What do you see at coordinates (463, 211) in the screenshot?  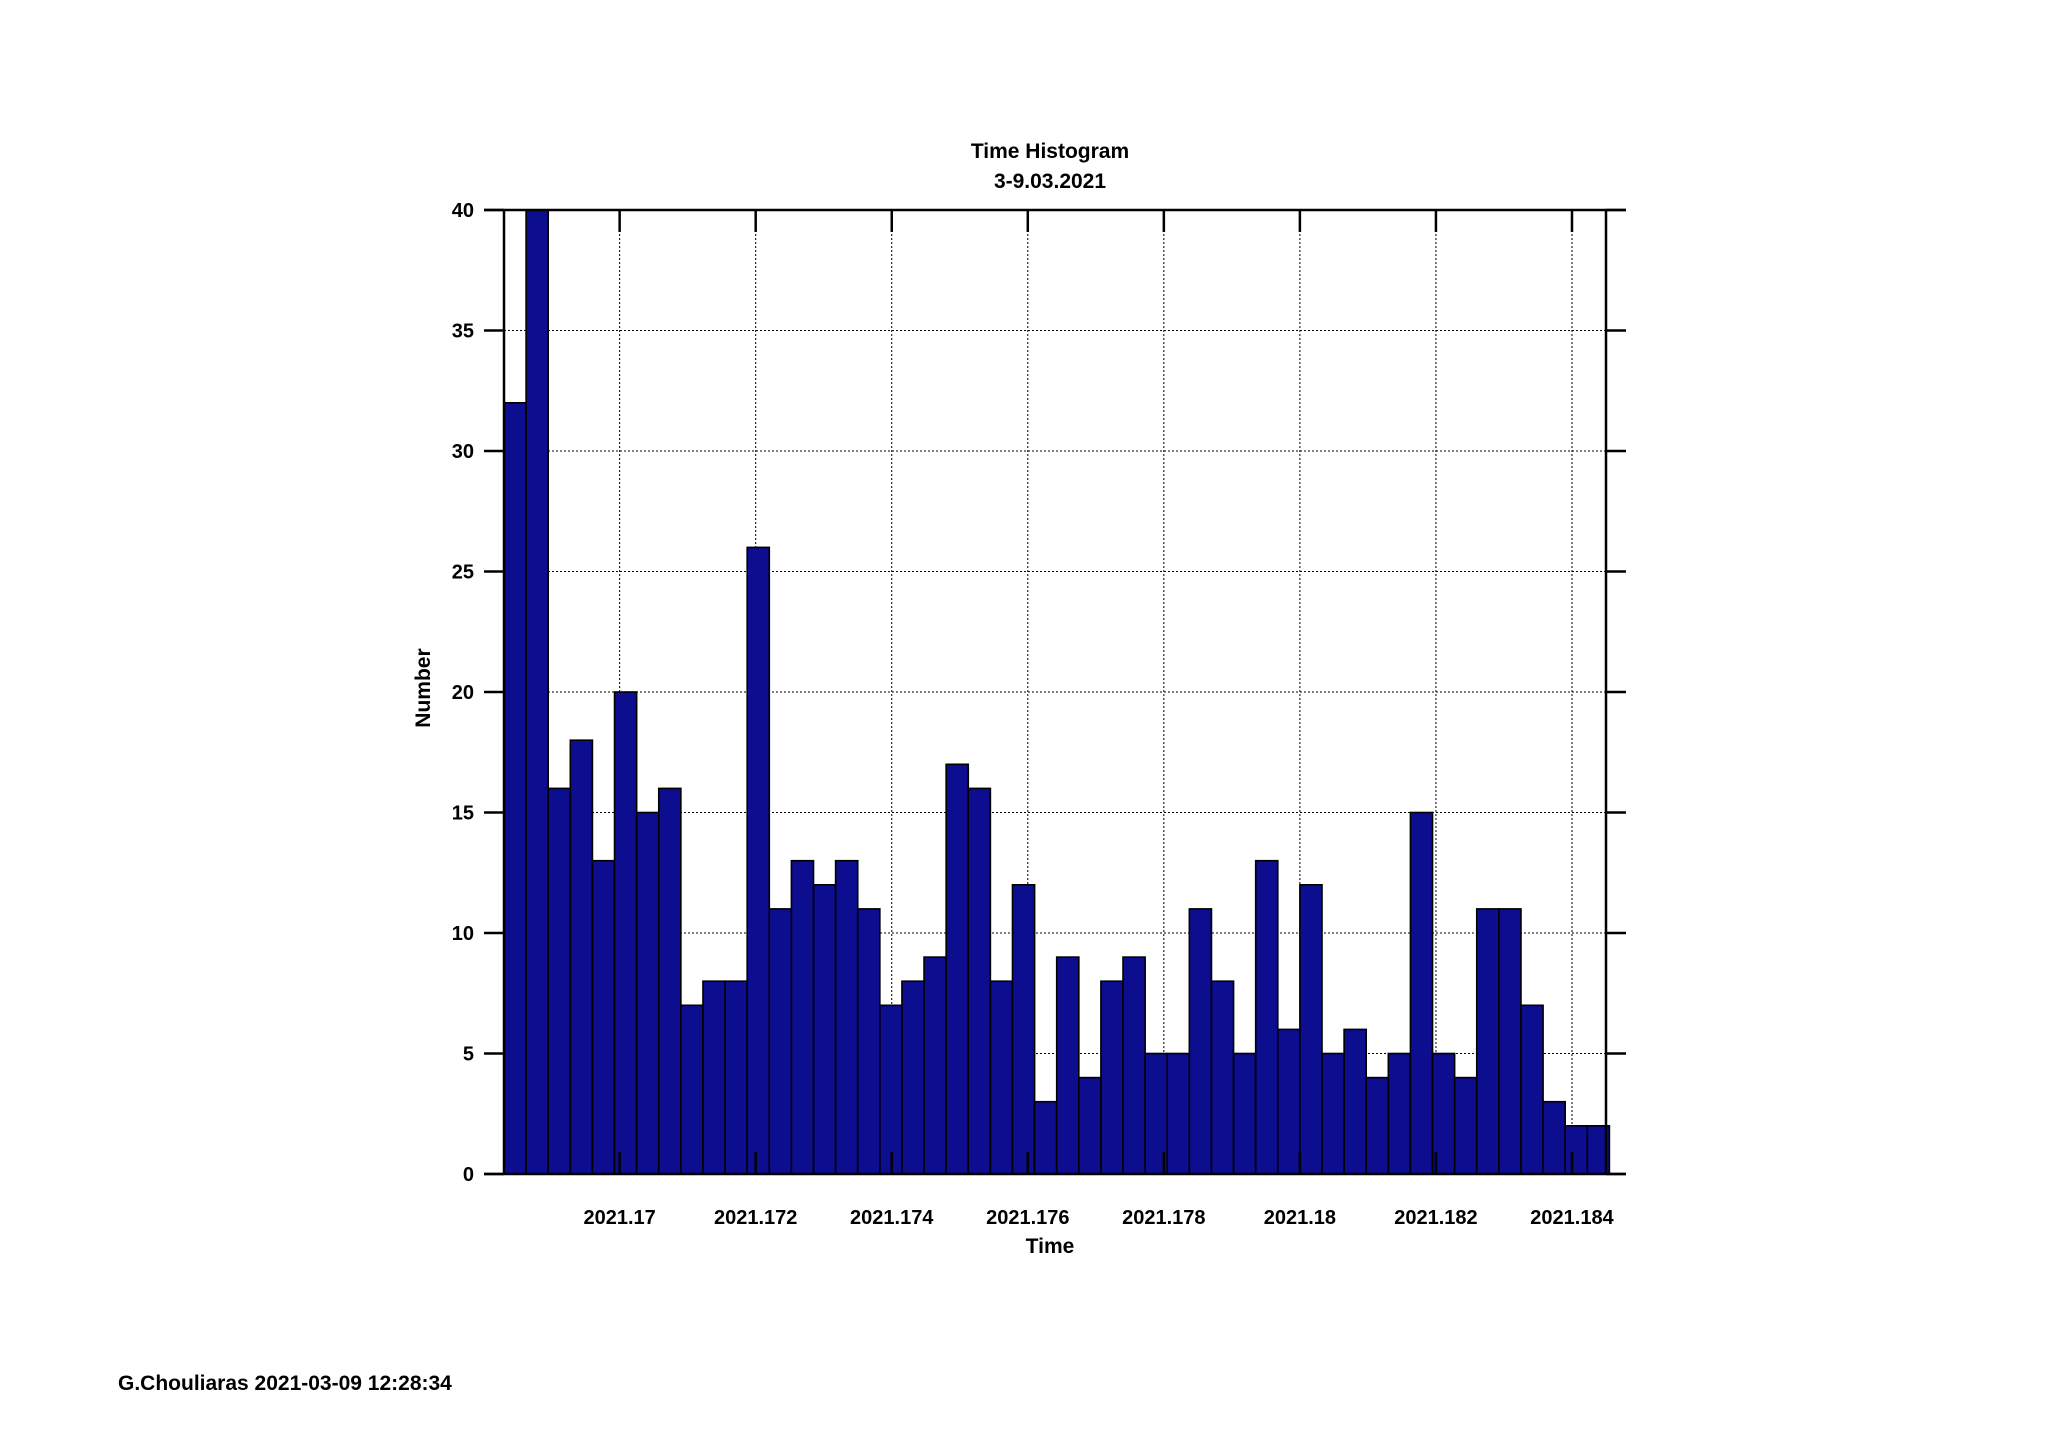 I see `y-tick-label: 40` at bounding box center [463, 211].